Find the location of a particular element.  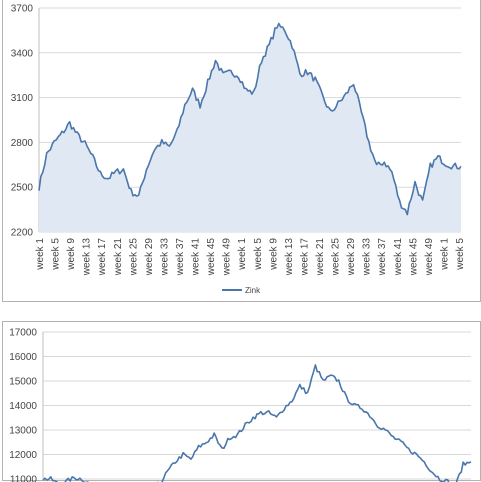

second-y-tick-label: 16000 is located at coordinates (23, 357).